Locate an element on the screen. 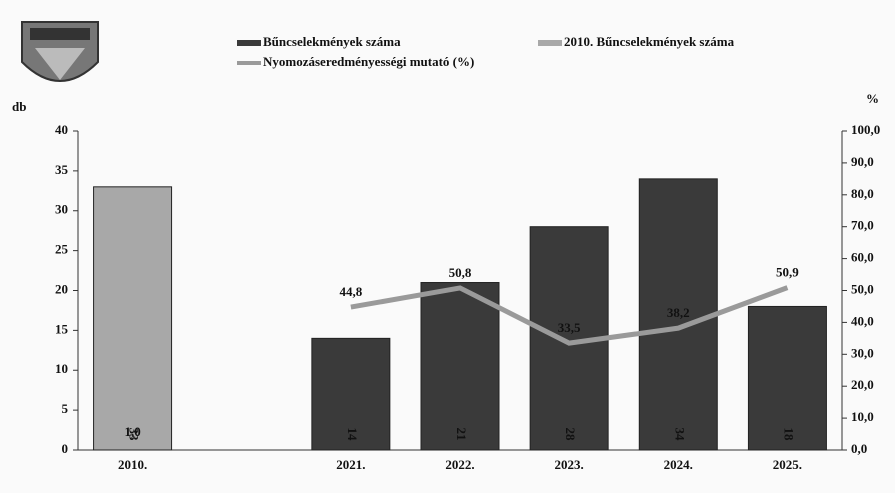  bar-value-label: 18 is located at coordinates (788, 435).